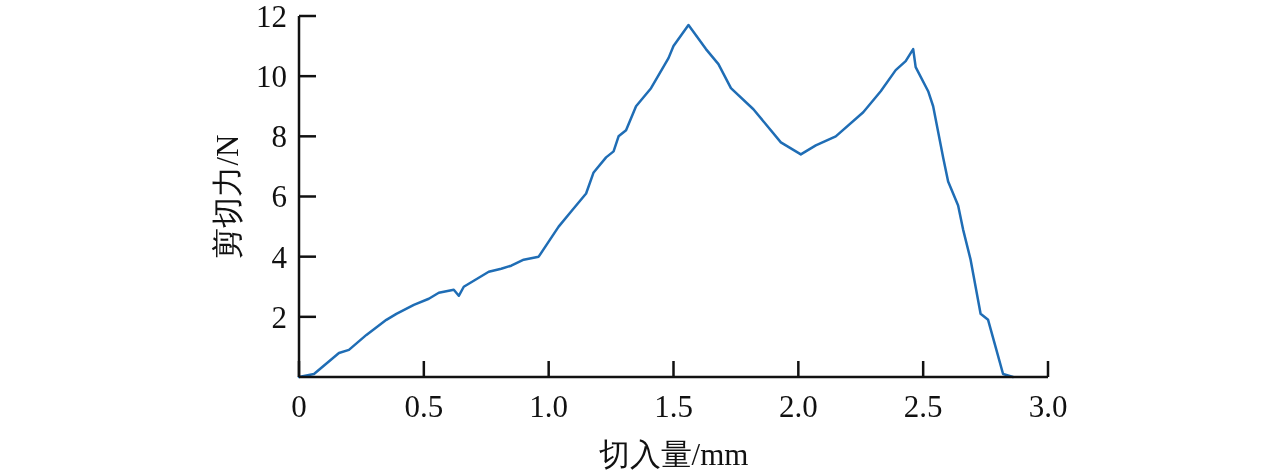  What do you see at coordinates (227, 196) in the screenshot?
I see `y-axis-title: 剪切力/N` at bounding box center [227, 196].